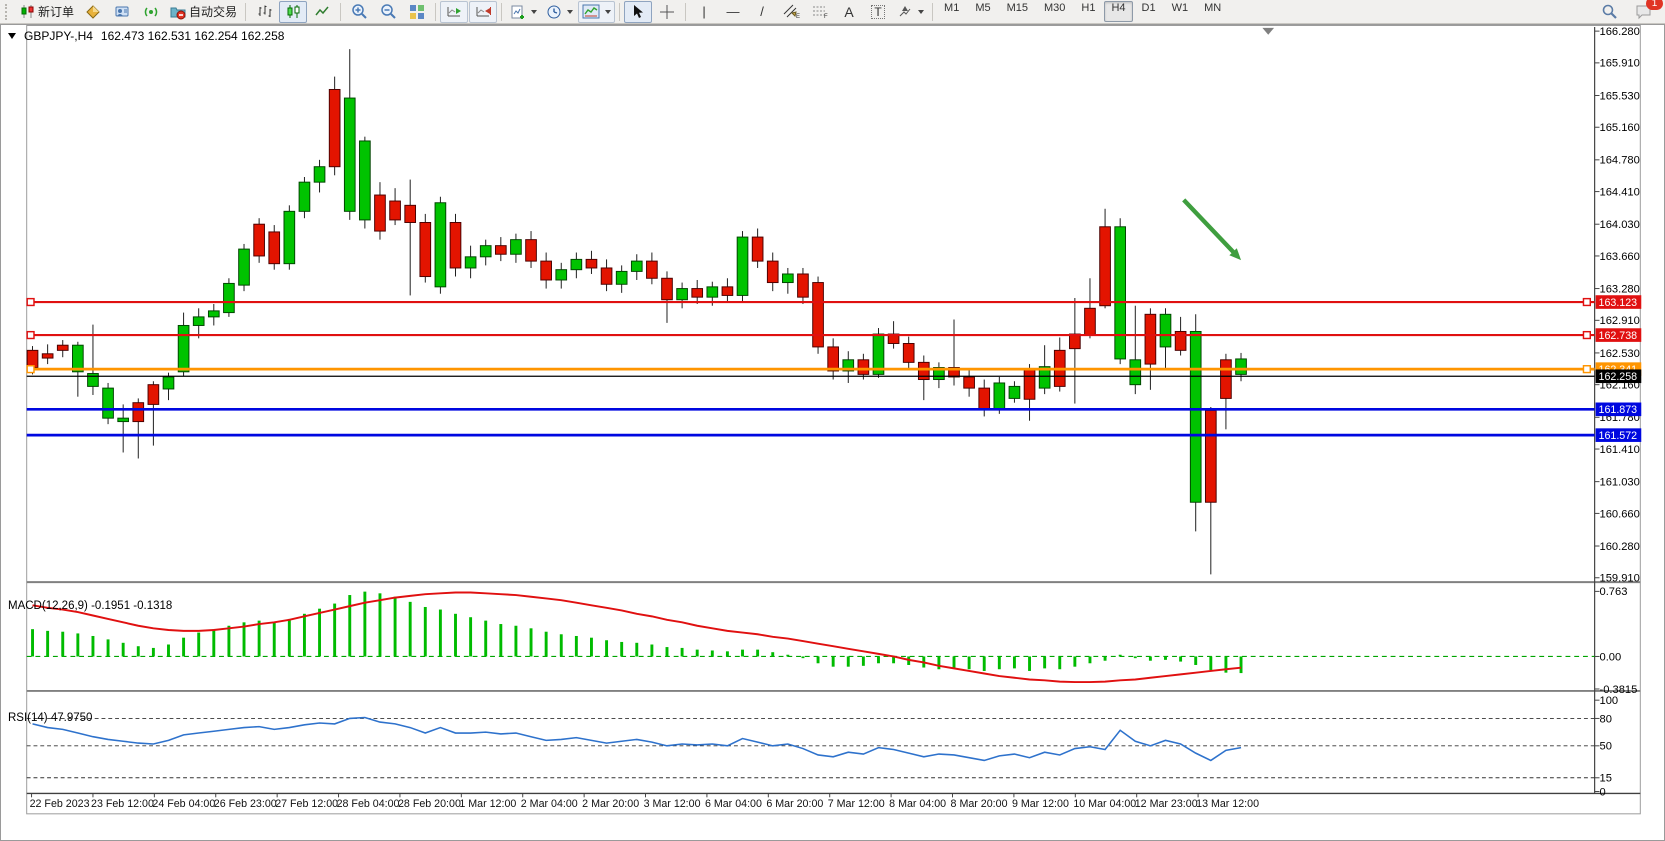 The image size is (1665, 841). I want to click on axis-tick-label: 165.910, so click(1619, 64).